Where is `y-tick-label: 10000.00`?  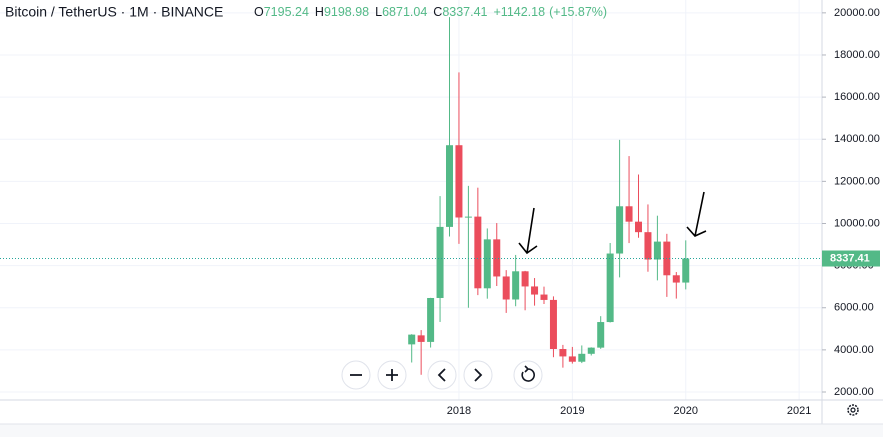 y-tick-label: 10000.00 is located at coordinates (857, 223).